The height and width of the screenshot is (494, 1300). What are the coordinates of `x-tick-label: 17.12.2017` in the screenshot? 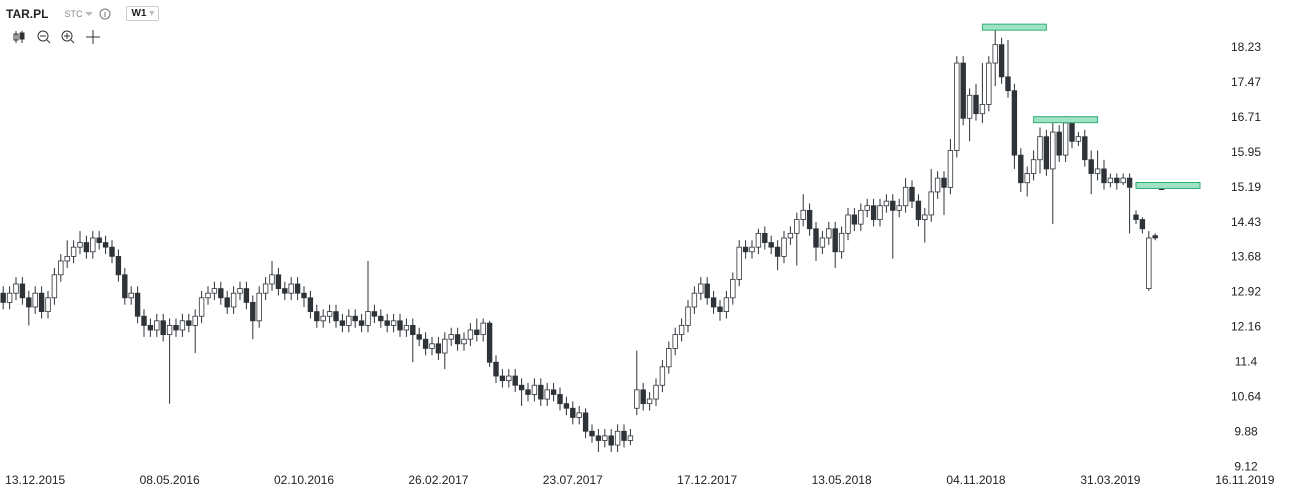 It's located at (707, 480).